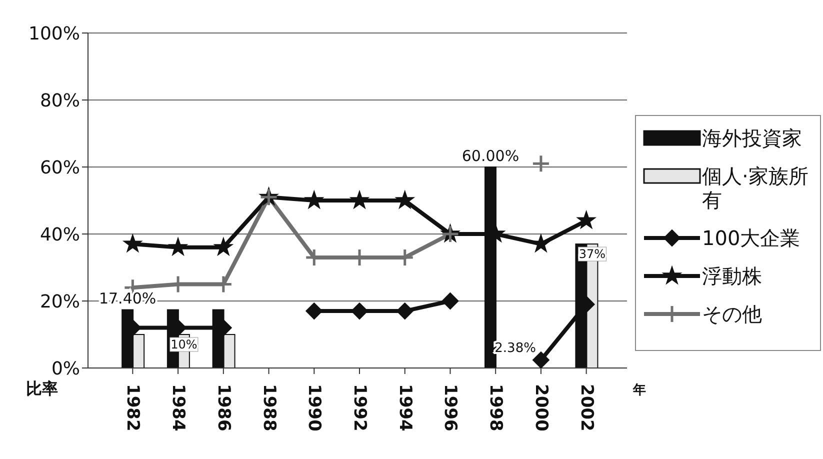 The width and height of the screenshot is (823, 459). I want to click on y-tick-label: 60%, so click(60, 167).